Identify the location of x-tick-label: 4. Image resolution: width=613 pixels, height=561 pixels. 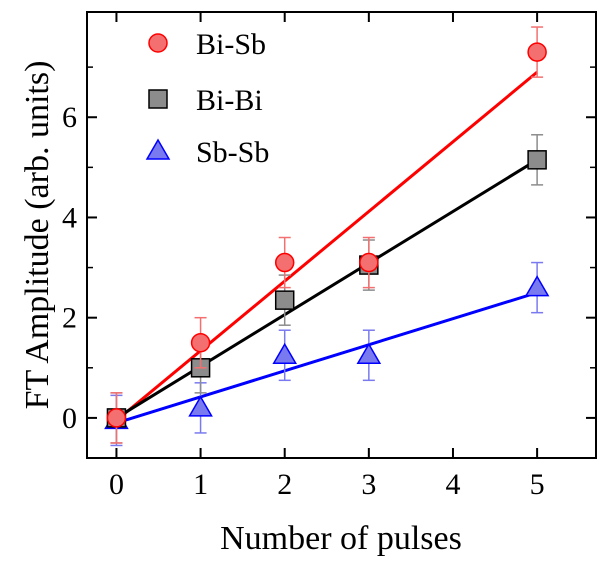
(452, 484).